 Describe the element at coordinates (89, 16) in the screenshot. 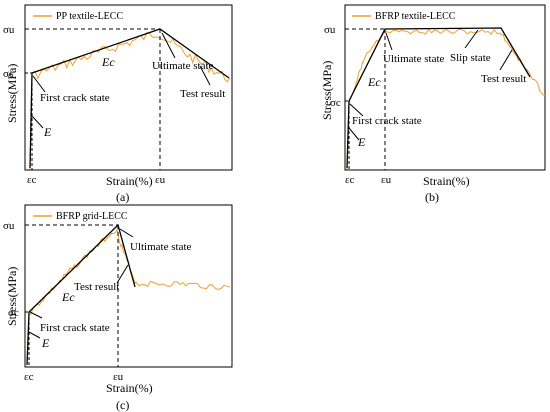

I see `panel-a-legend-label: PP textile-LECC` at that location.